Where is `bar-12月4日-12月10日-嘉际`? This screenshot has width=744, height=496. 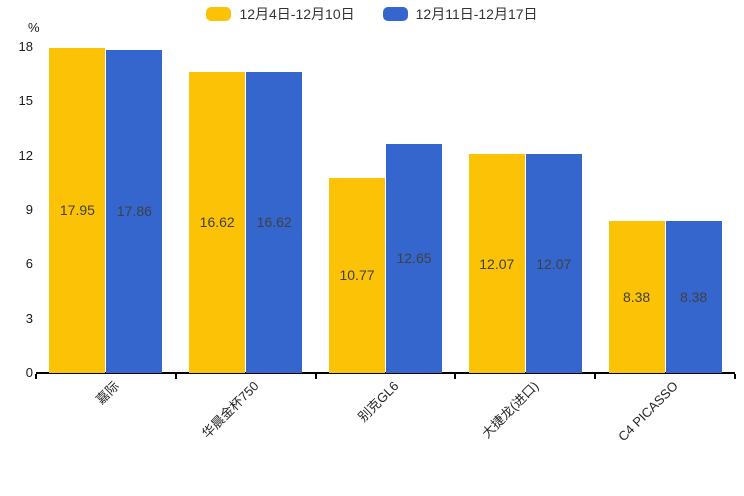
bar-12月4日-12月10日-嘉际 is located at coordinates (77, 210).